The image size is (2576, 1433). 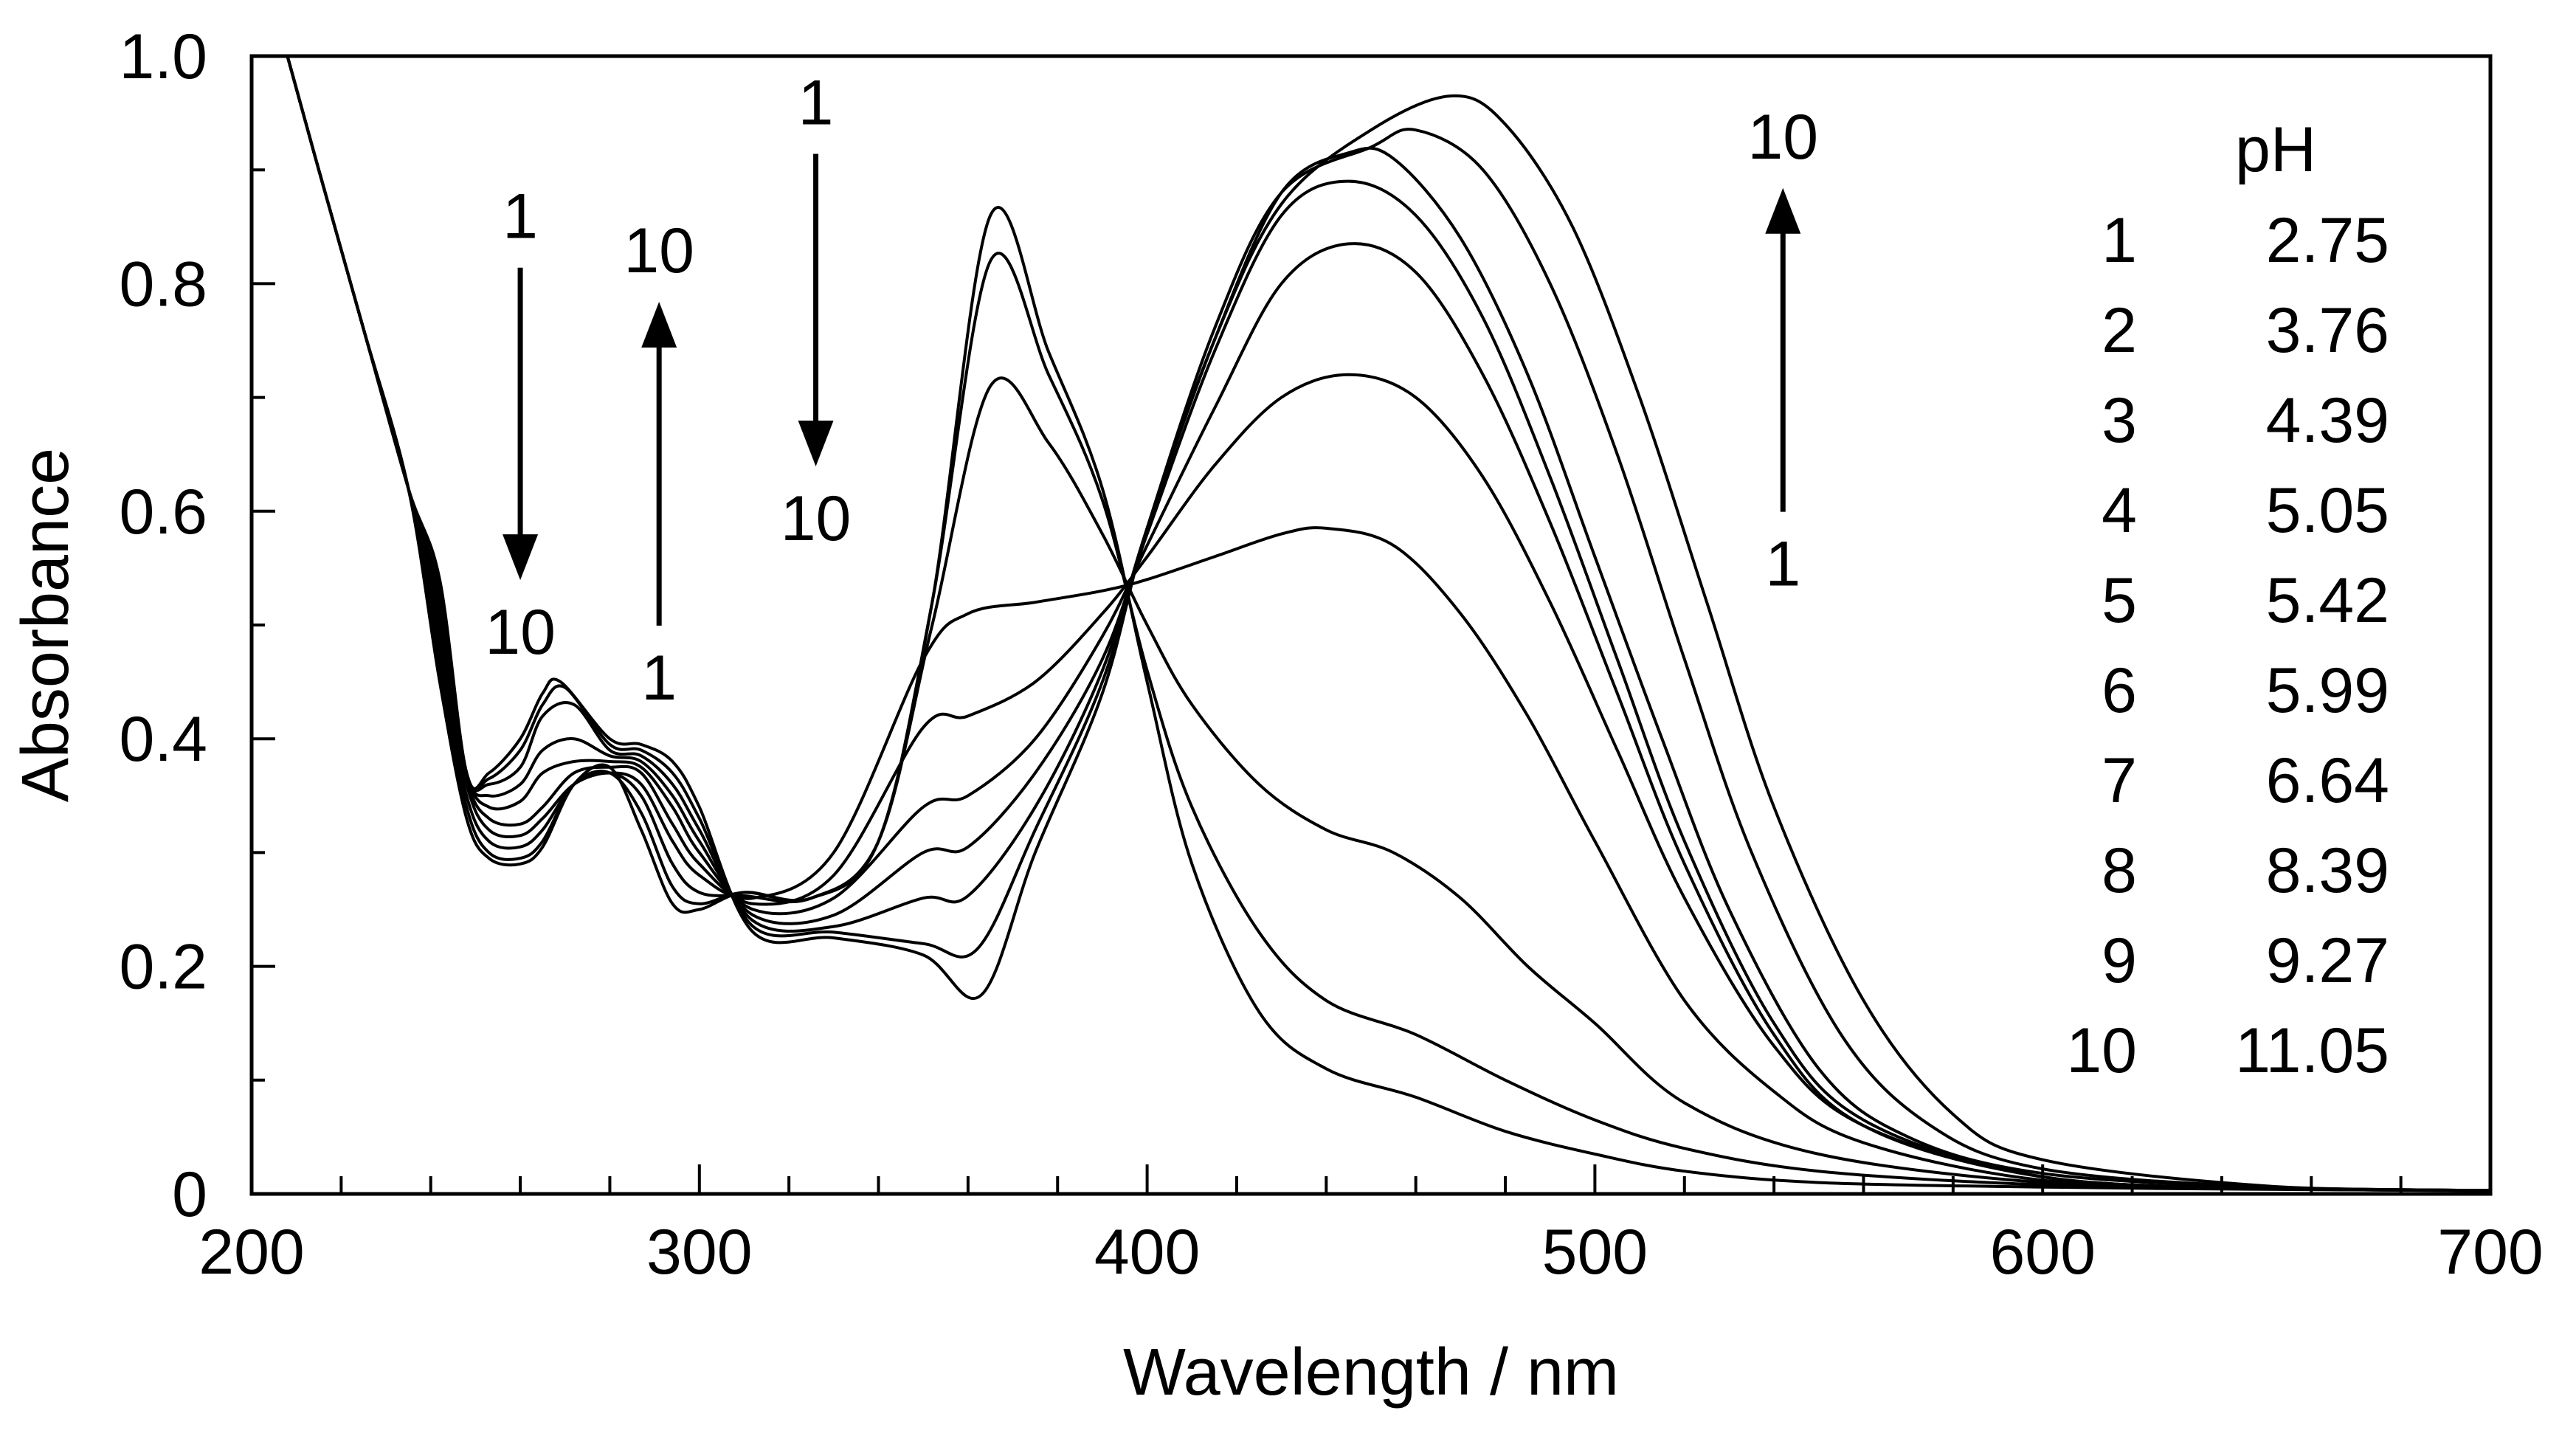 I want to click on legend-entry-ph: 5.42, so click(x=2327, y=600).